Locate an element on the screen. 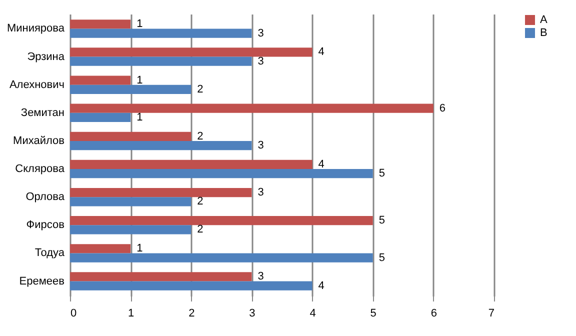 This screenshot has width=576, height=336. x-tick-label: 1 is located at coordinates (131, 314).